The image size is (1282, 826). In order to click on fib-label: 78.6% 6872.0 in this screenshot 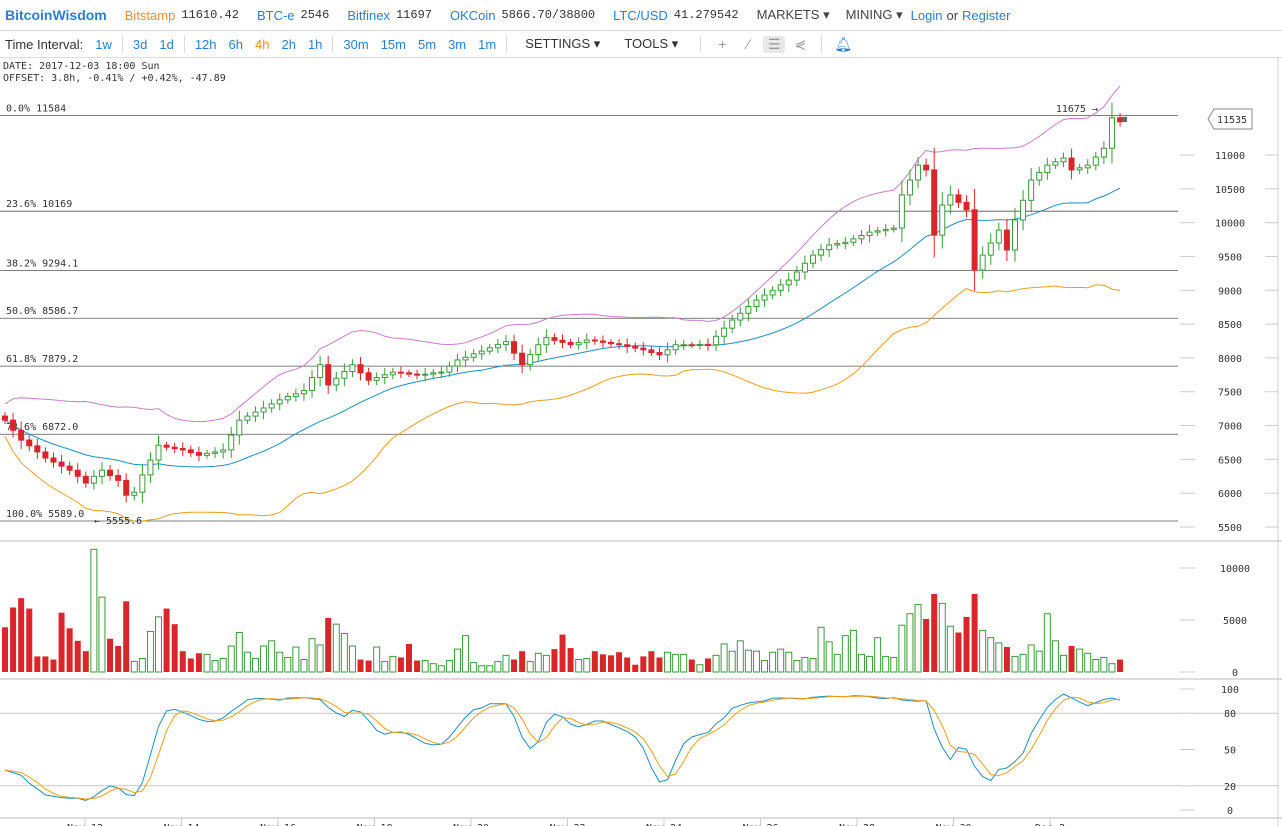, I will do `click(42, 427)`.